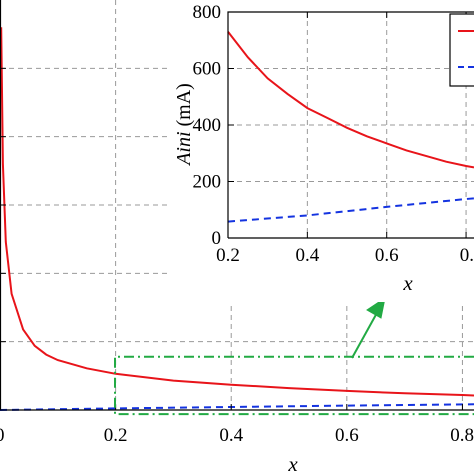 The width and height of the screenshot is (474, 474). Describe the element at coordinates (387, 255) in the screenshot. I see `inset-x-tick-label: 0.6` at that location.